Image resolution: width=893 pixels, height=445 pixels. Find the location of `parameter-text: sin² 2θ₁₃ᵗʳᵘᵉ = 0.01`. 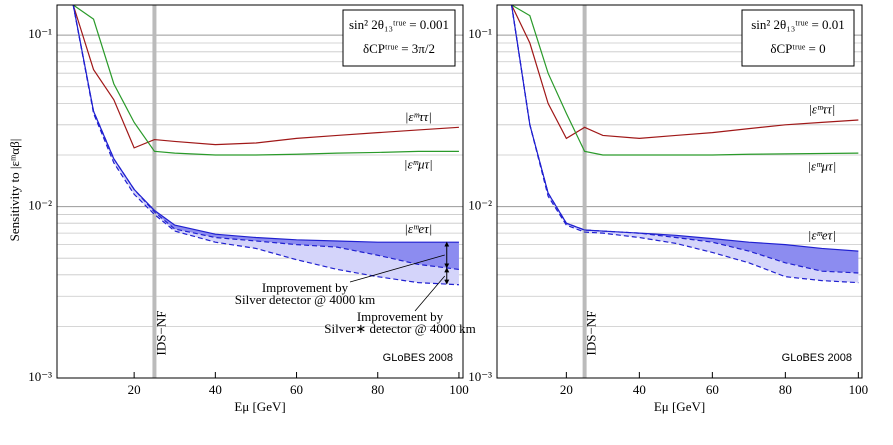

parameter-text: sin² 2θ₁₃ᵗʳᵘᵉ = 0.01 is located at coordinates (798, 24).